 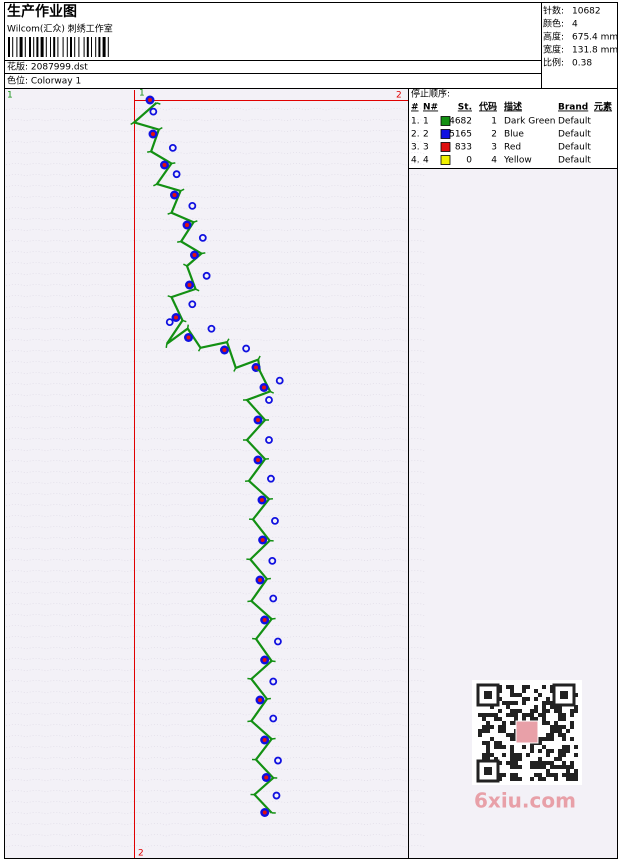 What do you see at coordinates (553, 24) in the screenshot?
I see `stat-label: 颜色:` at bounding box center [553, 24].